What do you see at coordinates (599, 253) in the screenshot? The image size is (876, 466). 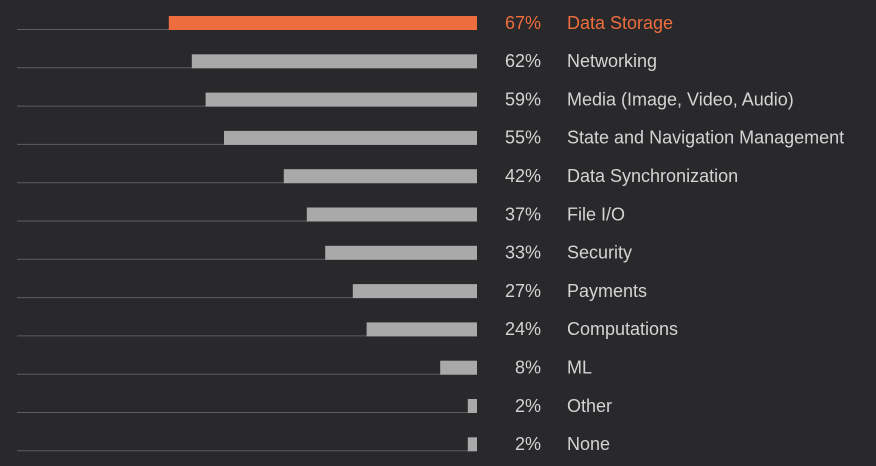 I see `category-label-security: Security` at bounding box center [599, 253].